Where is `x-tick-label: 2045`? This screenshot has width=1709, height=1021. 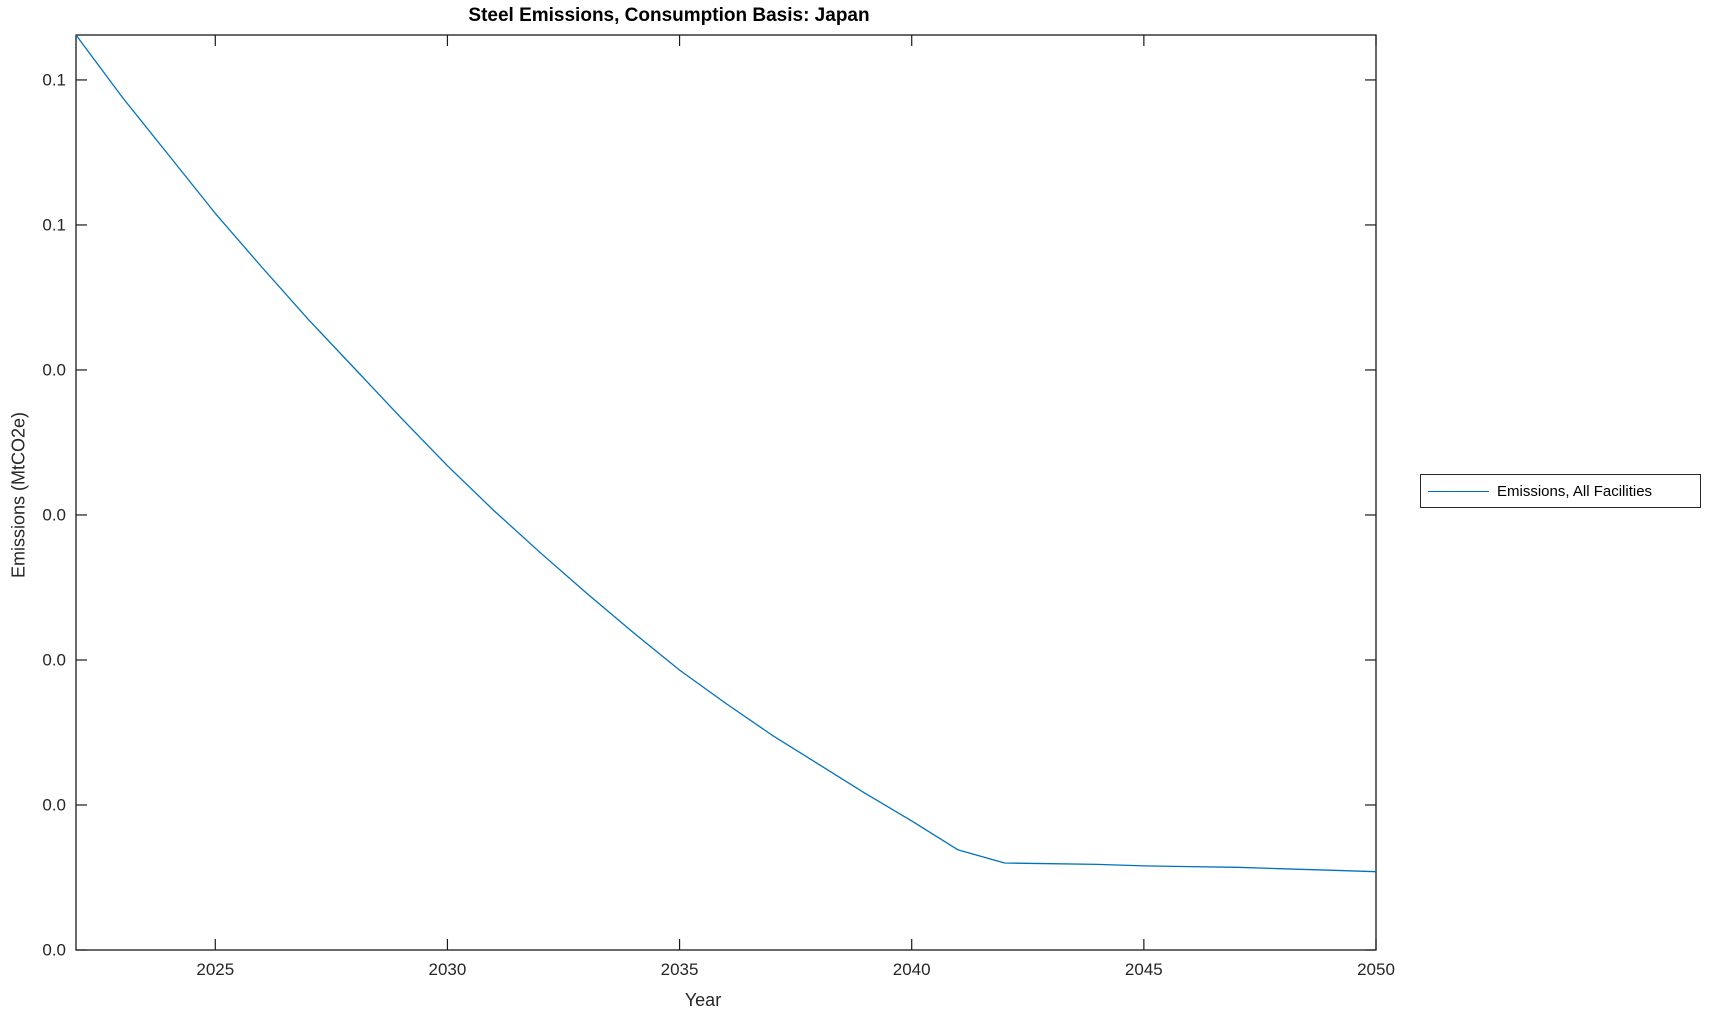 x-tick-label: 2045 is located at coordinates (1143, 969).